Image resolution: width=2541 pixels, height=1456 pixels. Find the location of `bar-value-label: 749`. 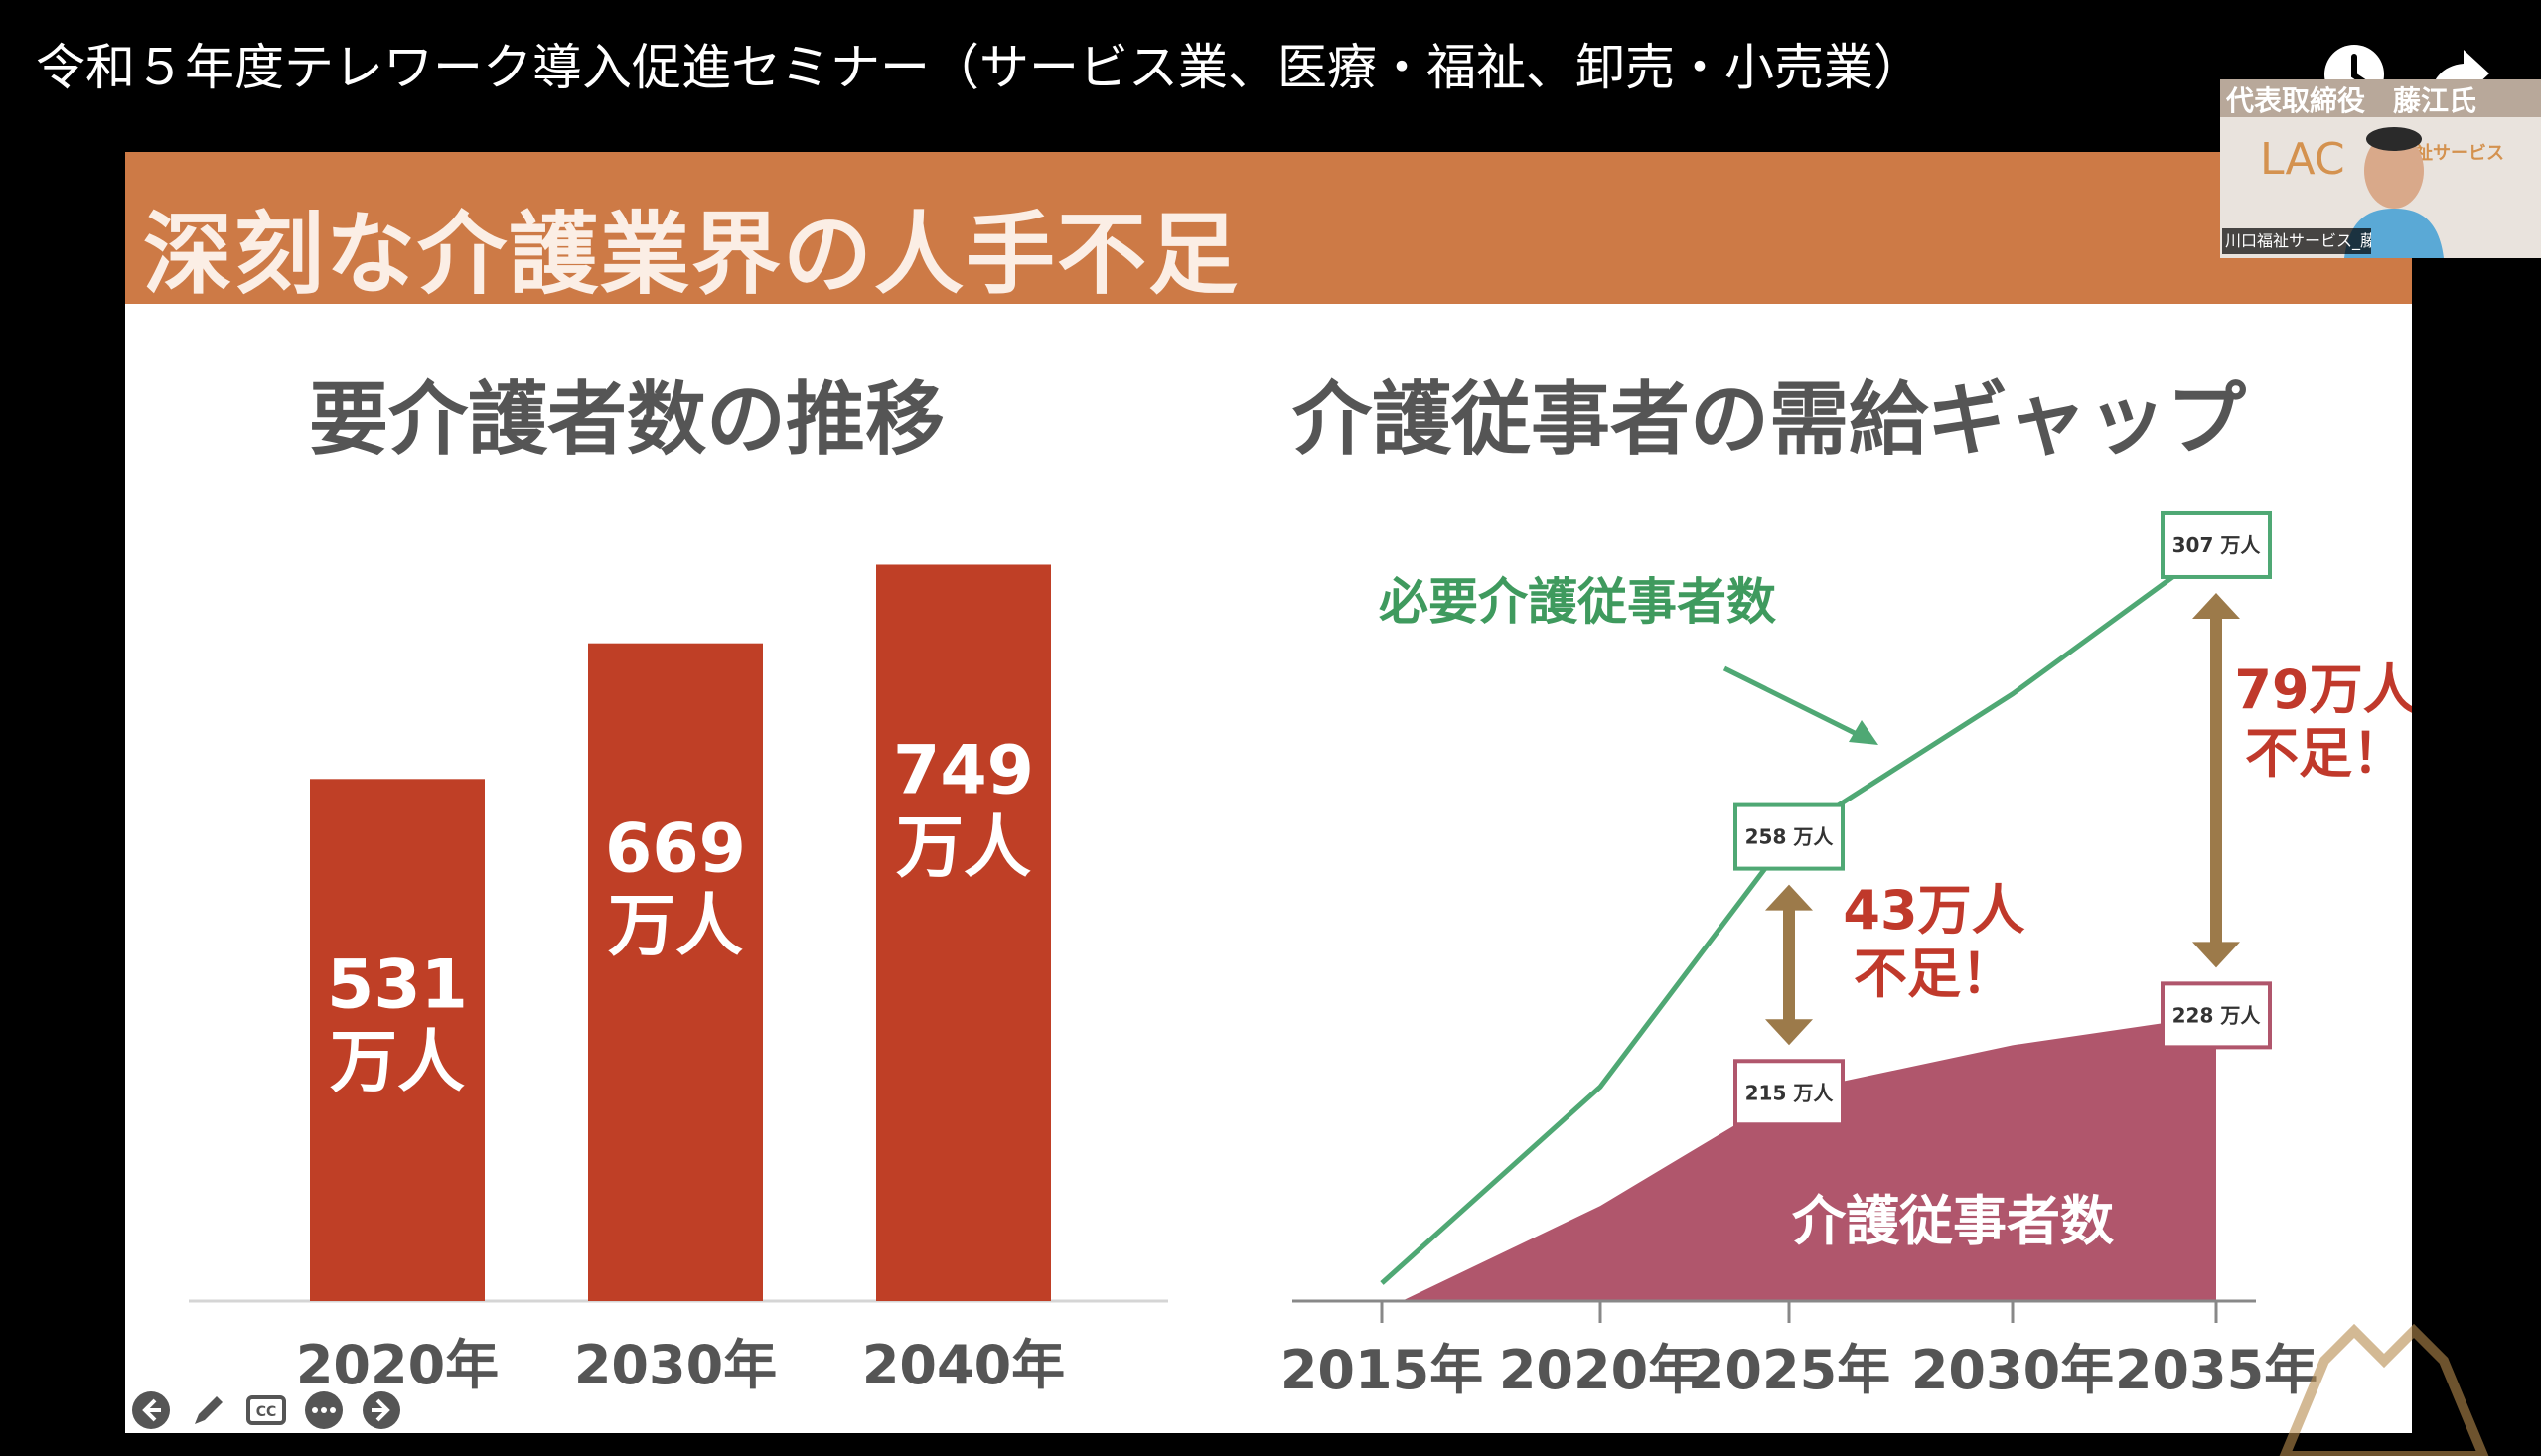

bar-value-label: 749 is located at coordinates (963, 770).